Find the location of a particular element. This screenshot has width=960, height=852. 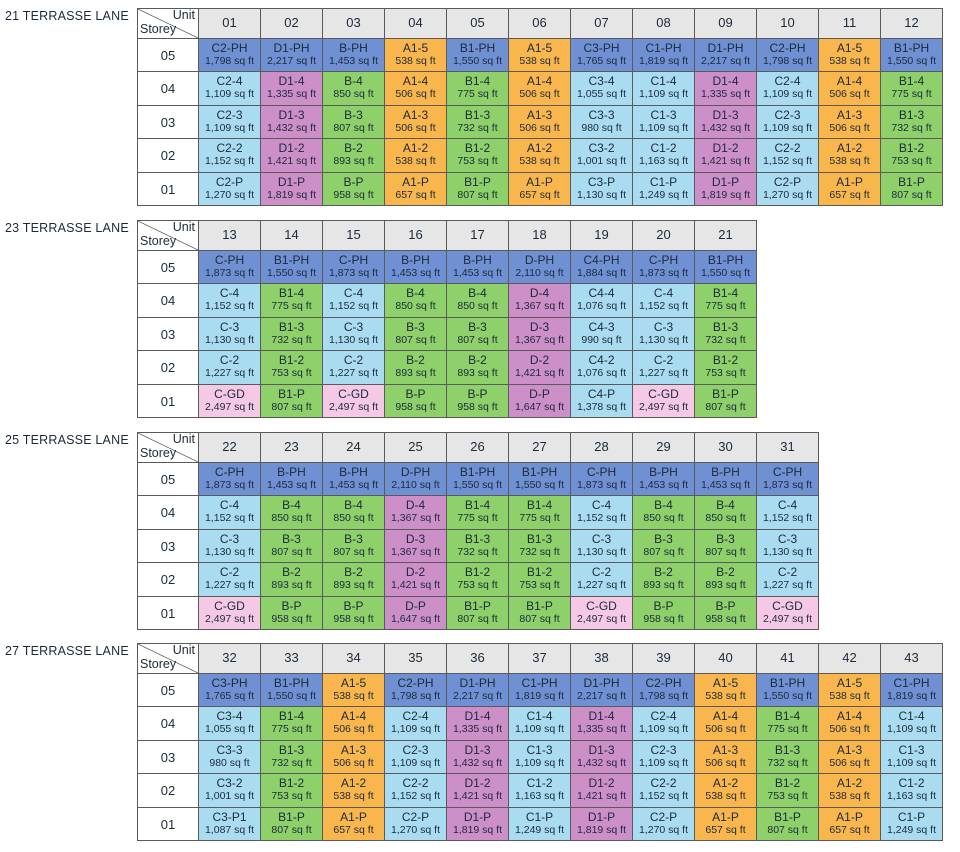

unit-area: 775 sq ft is located at coordinates (291, 729).